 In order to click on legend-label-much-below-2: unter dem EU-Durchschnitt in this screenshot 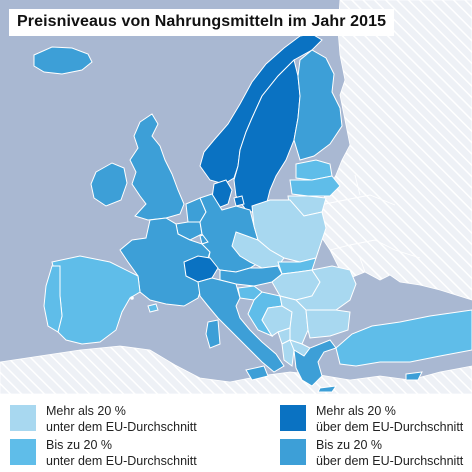, I will do `click(121, 427)`.